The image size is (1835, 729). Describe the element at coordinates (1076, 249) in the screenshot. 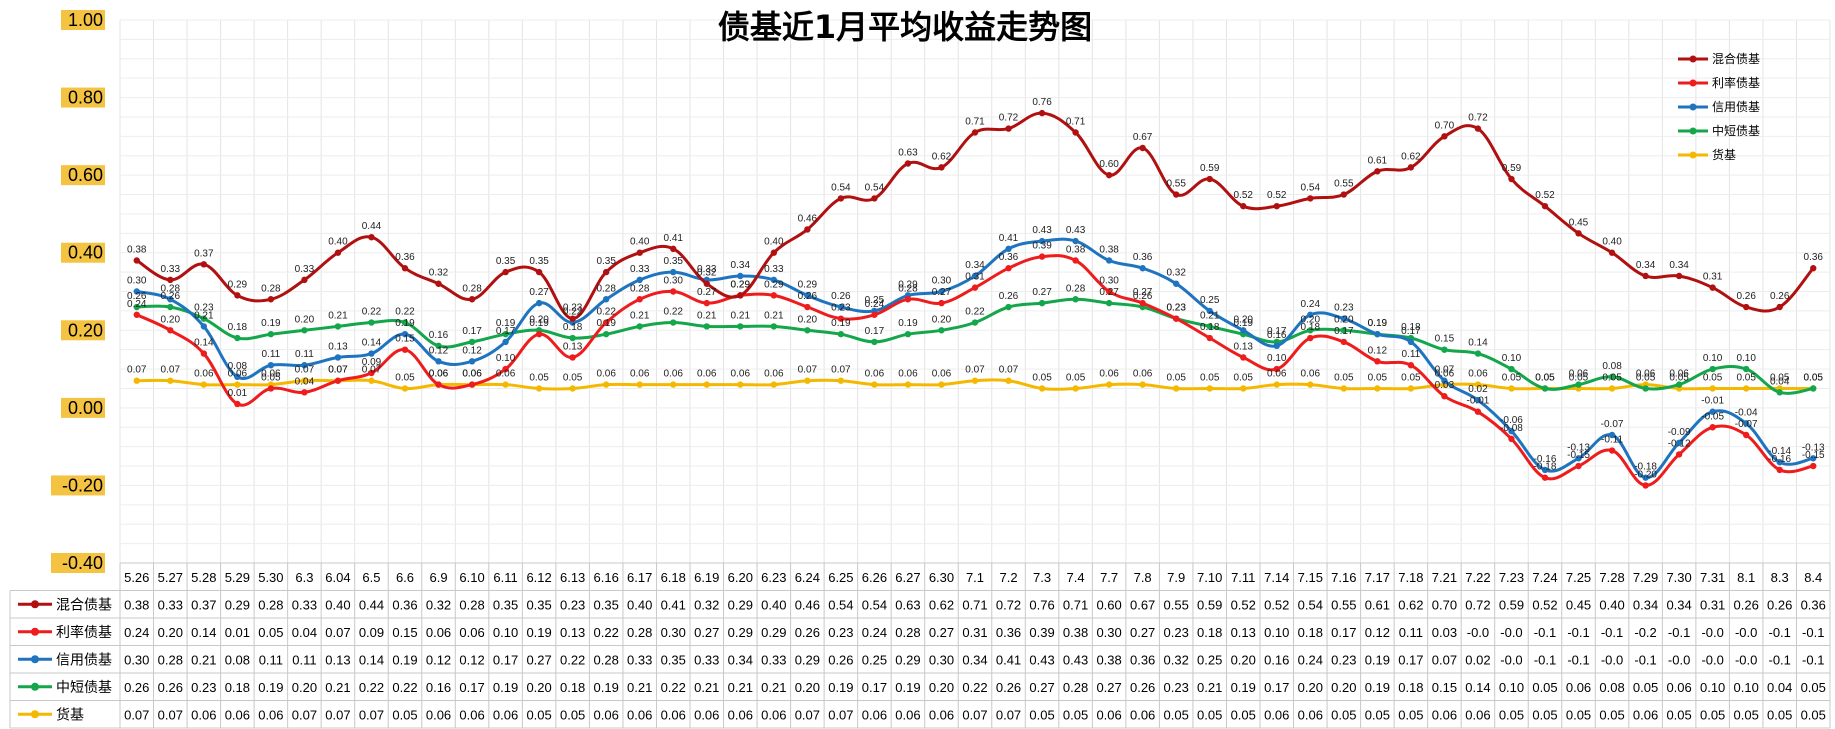

I see `data-label: 0.38` at that location.